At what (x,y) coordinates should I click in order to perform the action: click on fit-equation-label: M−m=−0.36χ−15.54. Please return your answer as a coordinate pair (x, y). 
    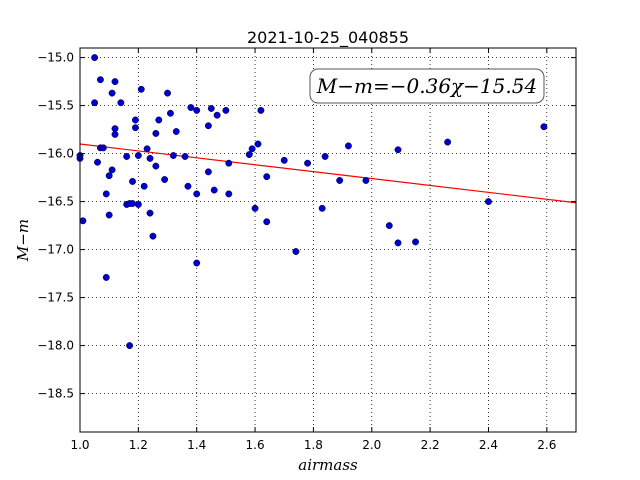
    Looking at the image, I should click on (426, 86).